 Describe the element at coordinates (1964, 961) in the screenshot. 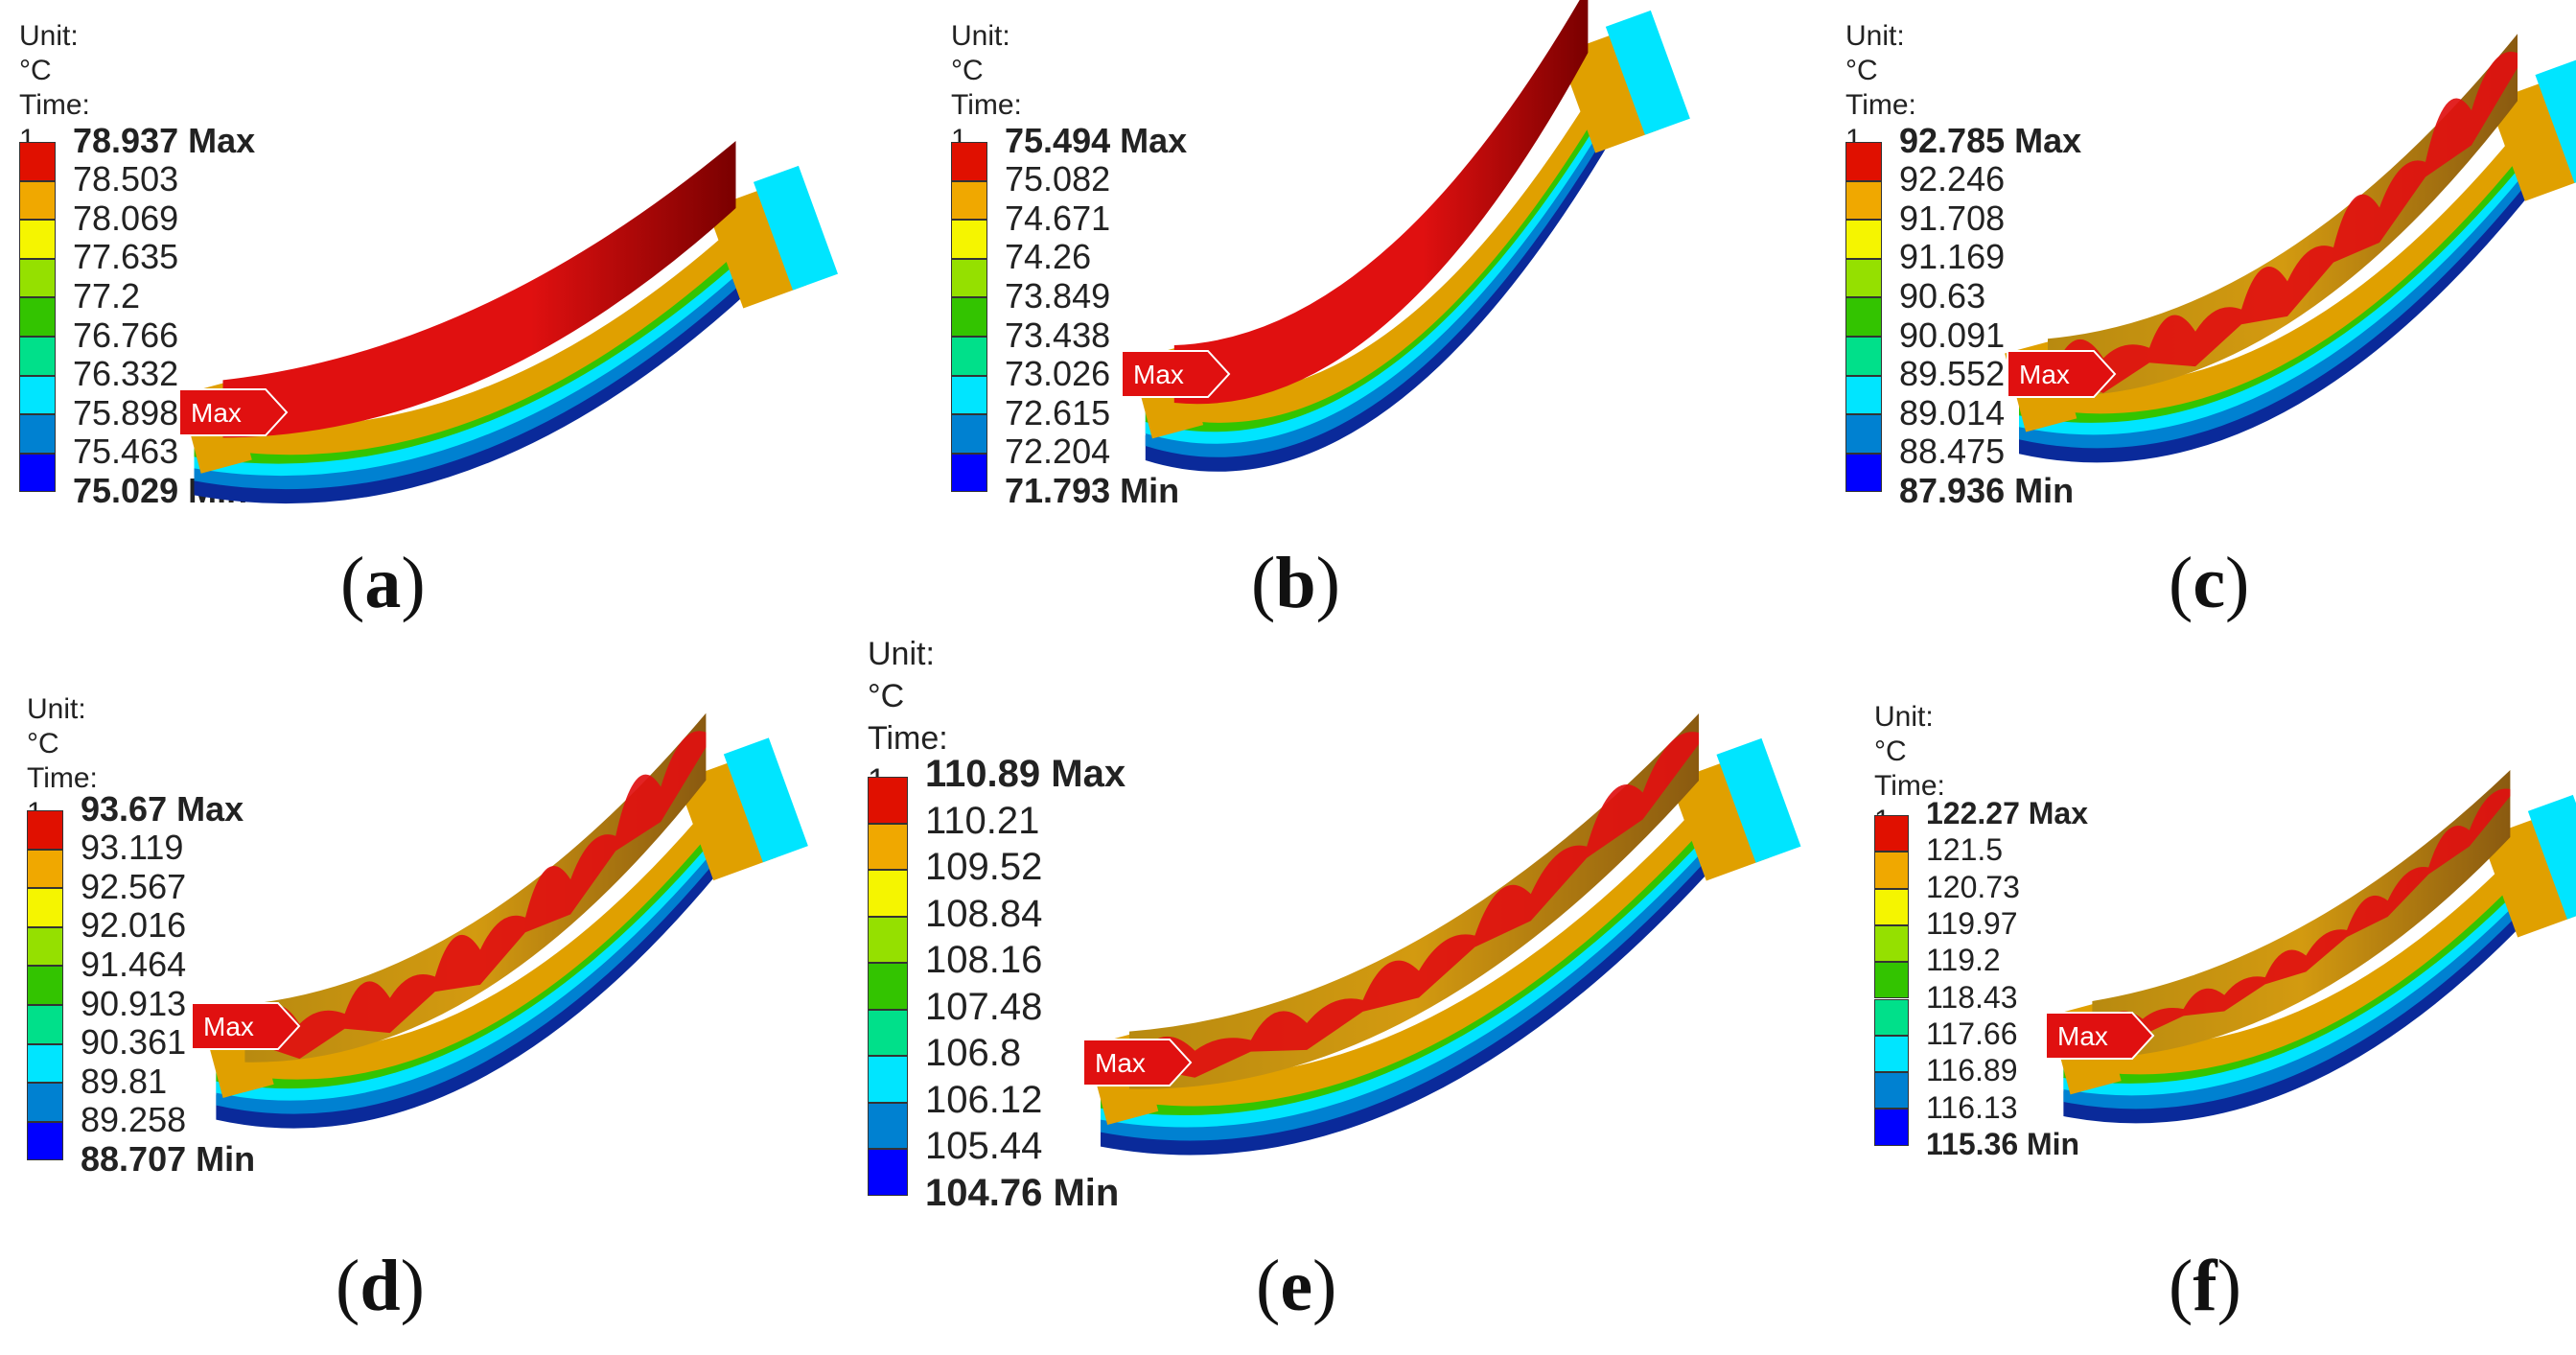

I see `legend-tick-label: 119.2` at that location.